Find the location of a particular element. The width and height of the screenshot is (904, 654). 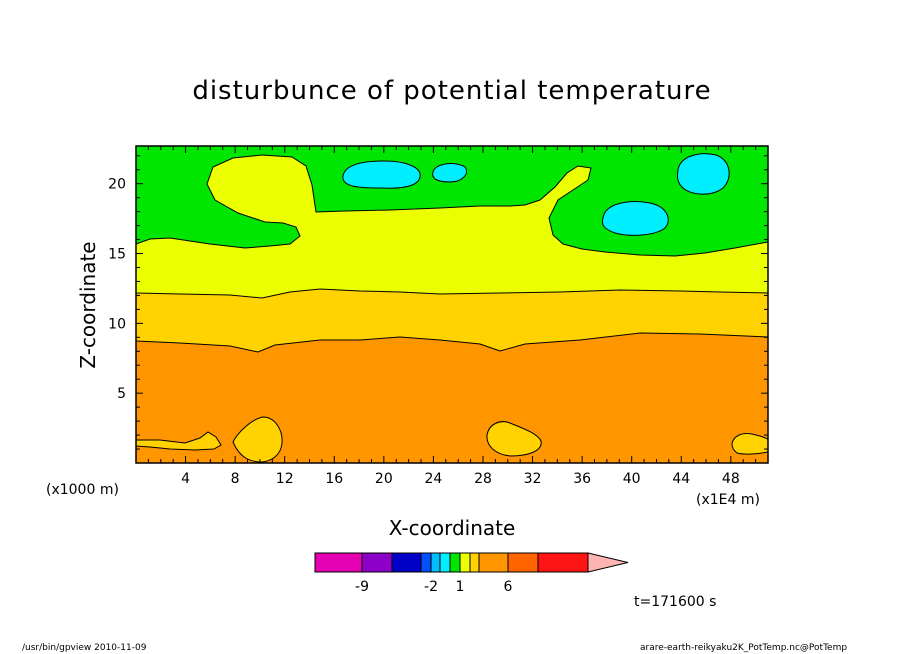

x-tick-label: 48 is located at coordinates (731, 479).